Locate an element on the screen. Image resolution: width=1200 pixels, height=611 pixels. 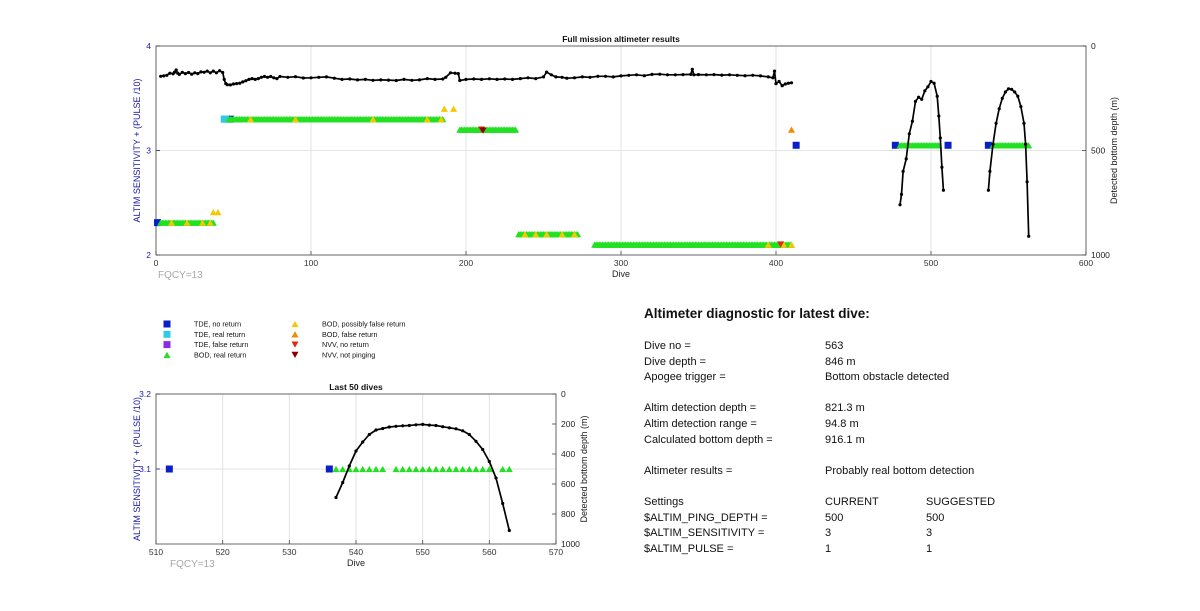
chart-title: Last 50 dives is located at coordinates (356, 387).